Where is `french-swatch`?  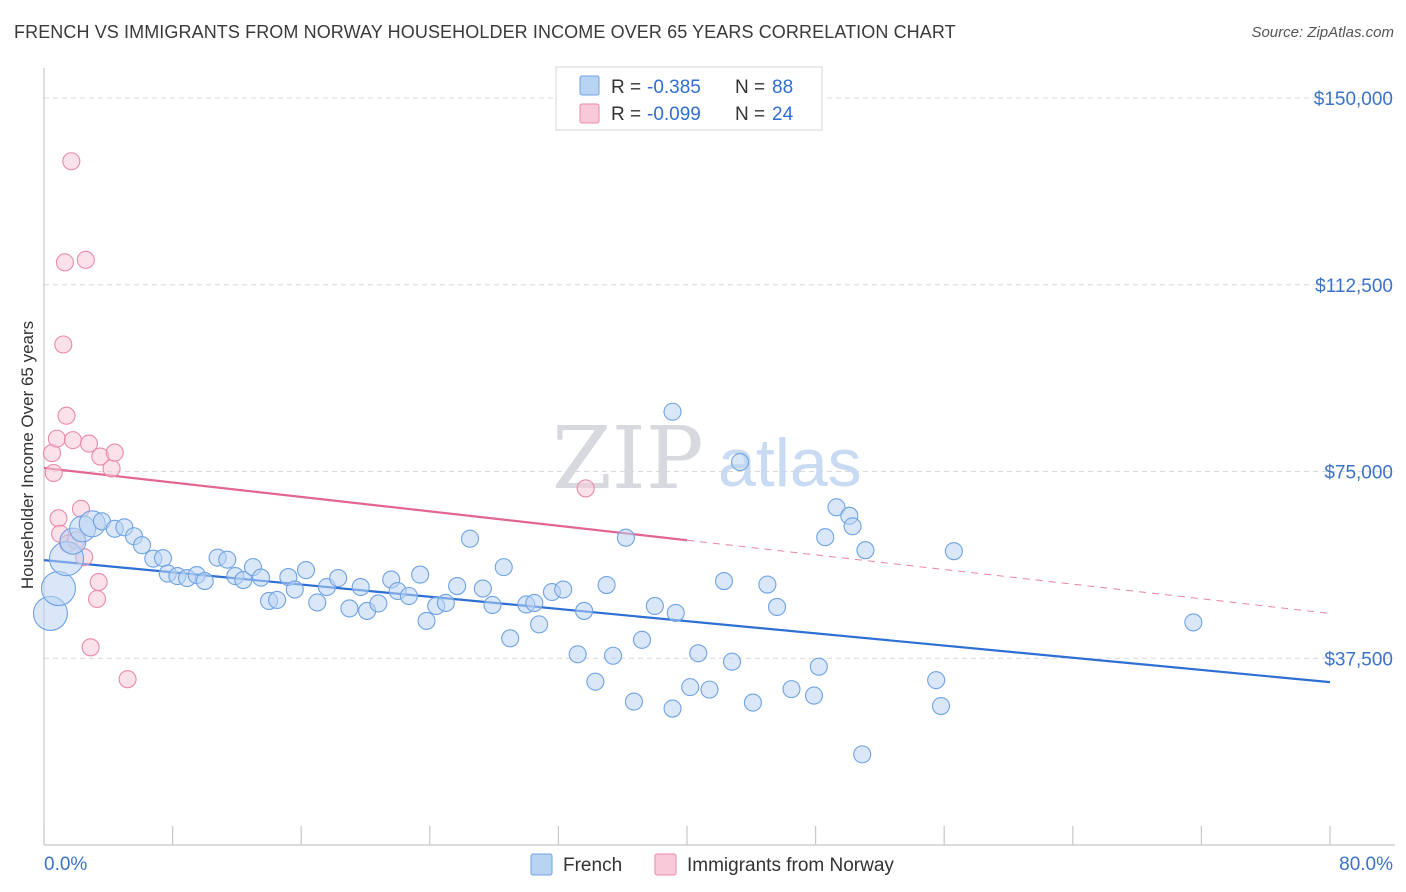
french-swatch is located at coordinates (589, 85).